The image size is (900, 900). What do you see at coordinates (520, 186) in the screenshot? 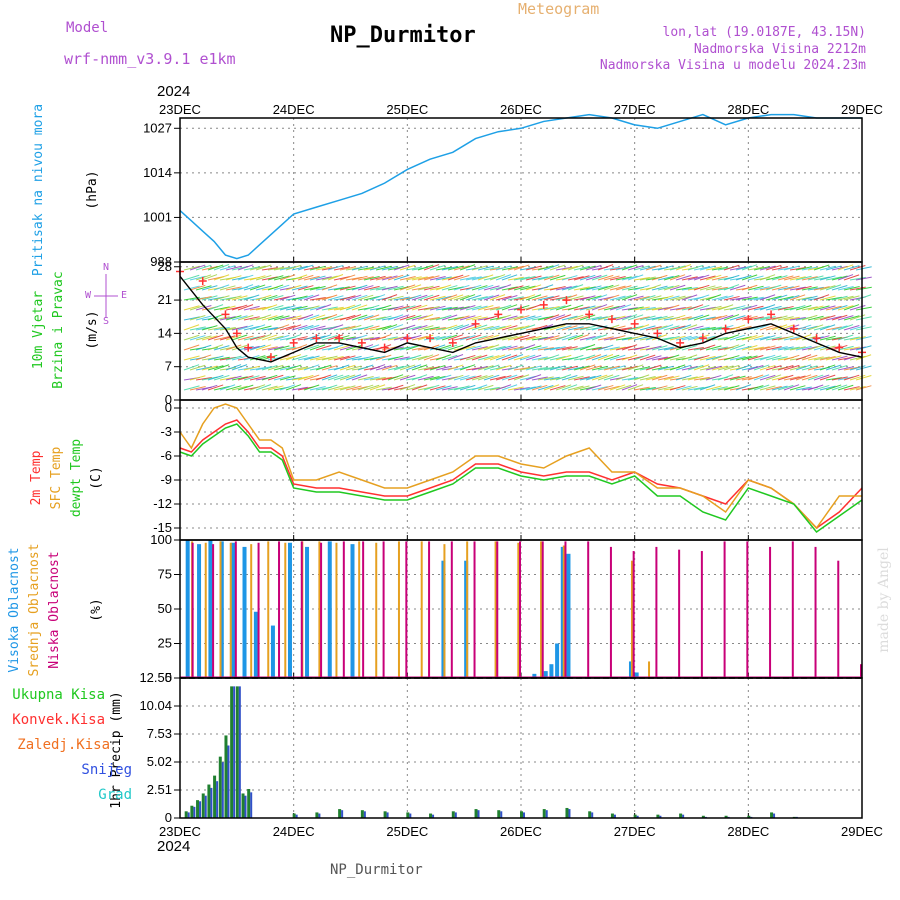
I see `pressure-line` at bounding box center [520, 186].